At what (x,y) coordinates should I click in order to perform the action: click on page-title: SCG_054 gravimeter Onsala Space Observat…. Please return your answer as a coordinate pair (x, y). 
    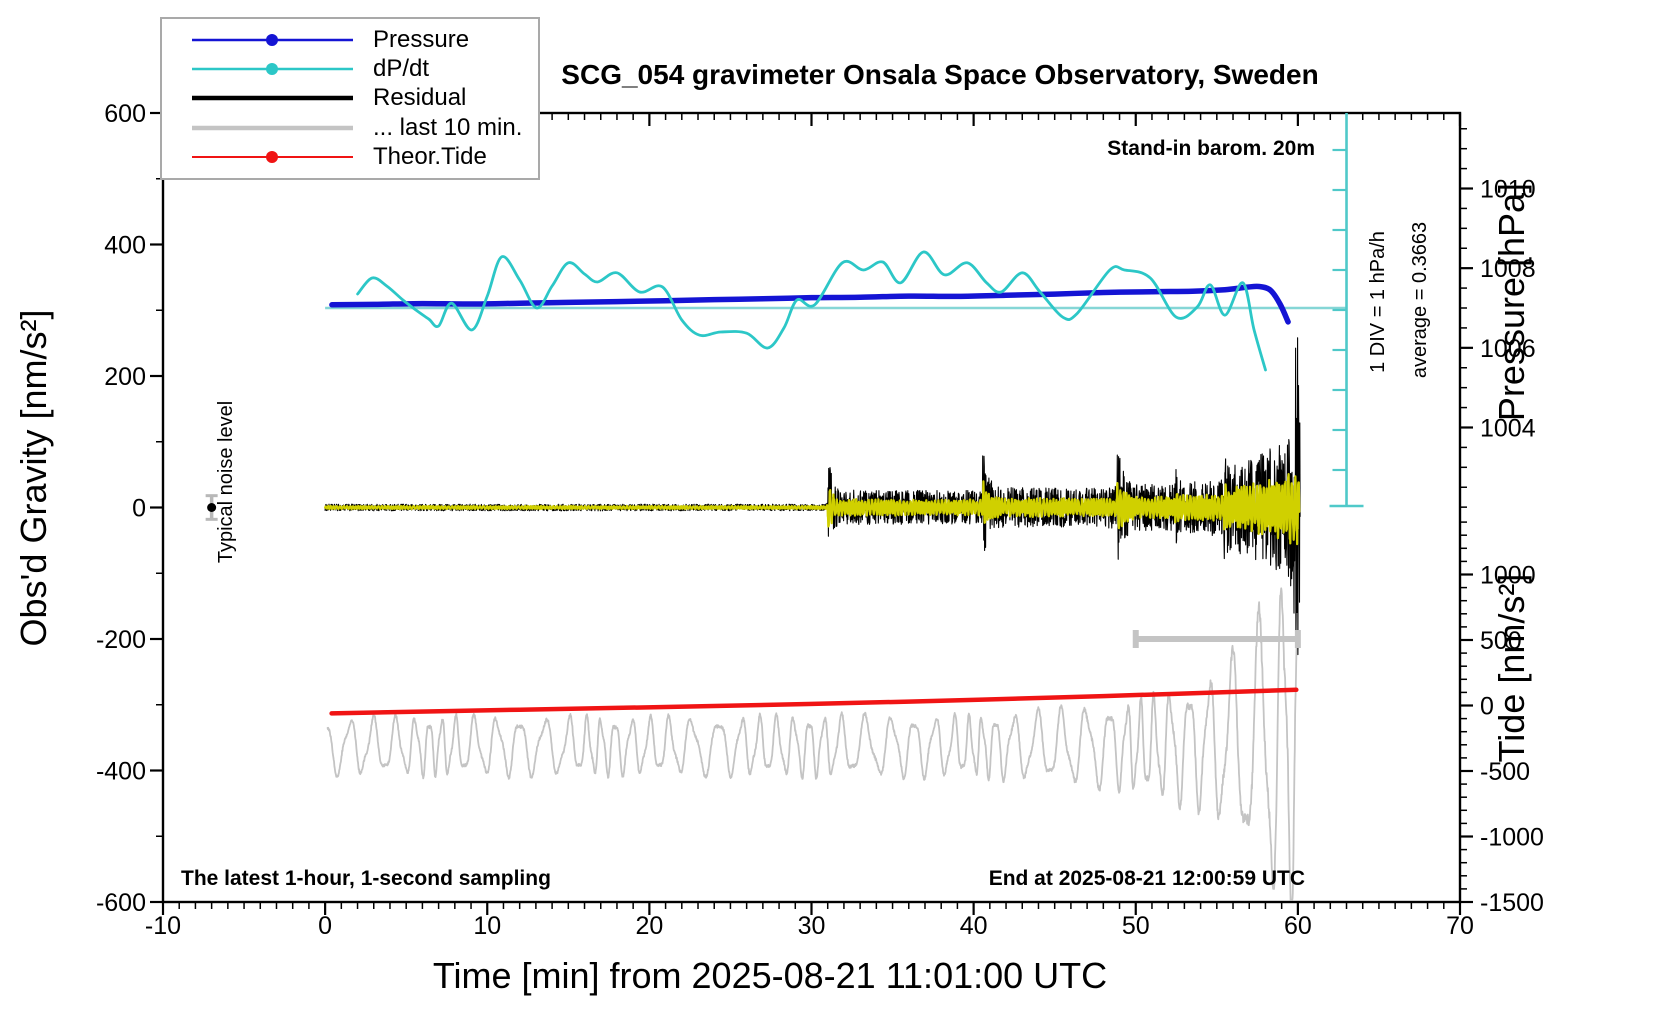
    Looking at the image, I should click on (939, 74).